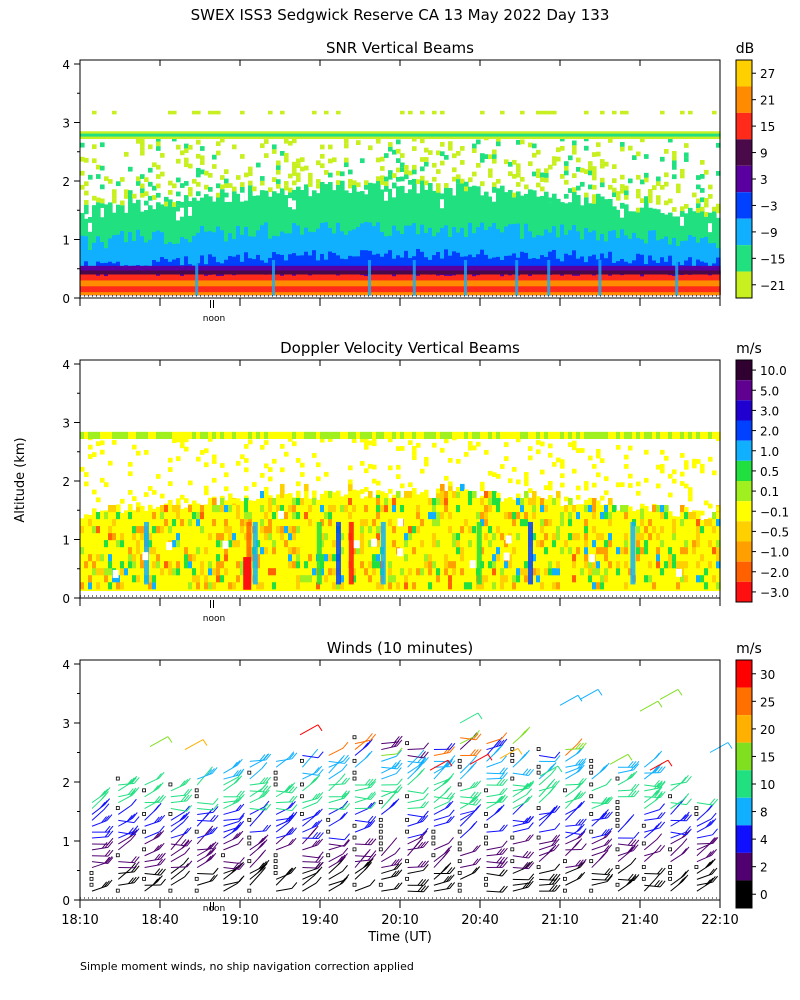  What do you see at coordinates (66, 842) in the screenshot?
I see `y-tick-label: 1` at bounding box center [66, 842].